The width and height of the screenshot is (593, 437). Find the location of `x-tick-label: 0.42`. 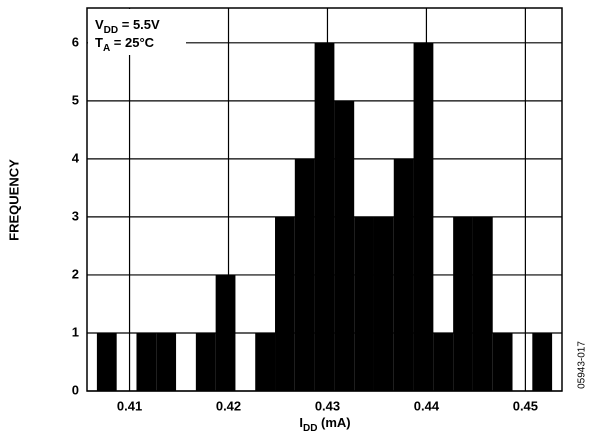

x-tick-label: 0.42 is located at coordinates (228, 405).